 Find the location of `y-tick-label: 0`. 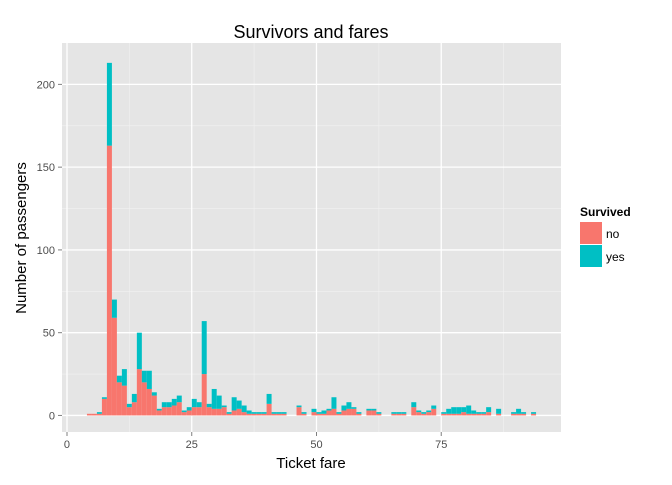

y-tick-label: 0 is located at coordinates (52, 416).